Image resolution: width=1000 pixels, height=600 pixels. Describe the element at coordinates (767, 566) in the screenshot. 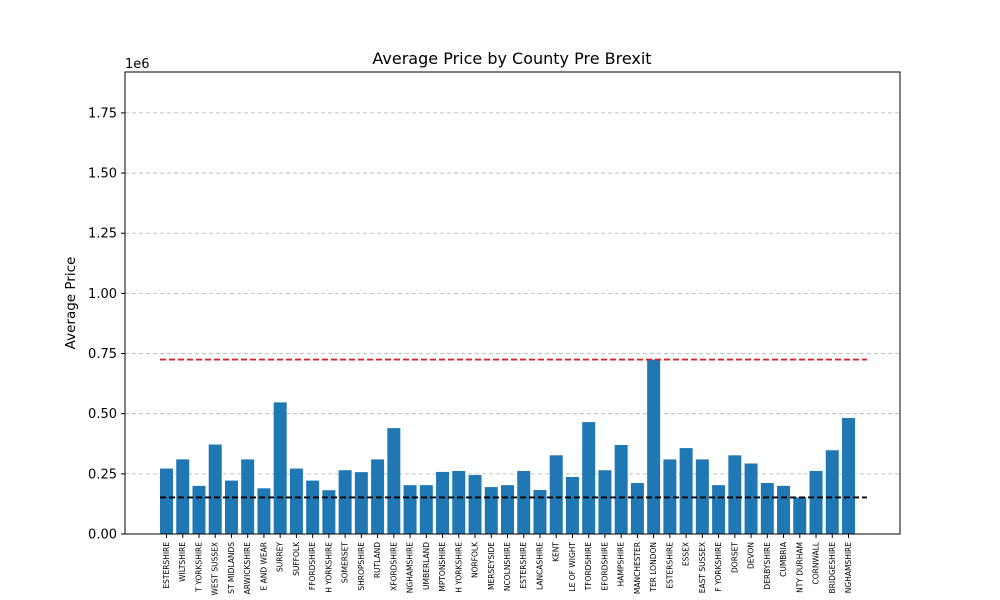

I see `x-tick-label: DERBYSHIRE` at that location.